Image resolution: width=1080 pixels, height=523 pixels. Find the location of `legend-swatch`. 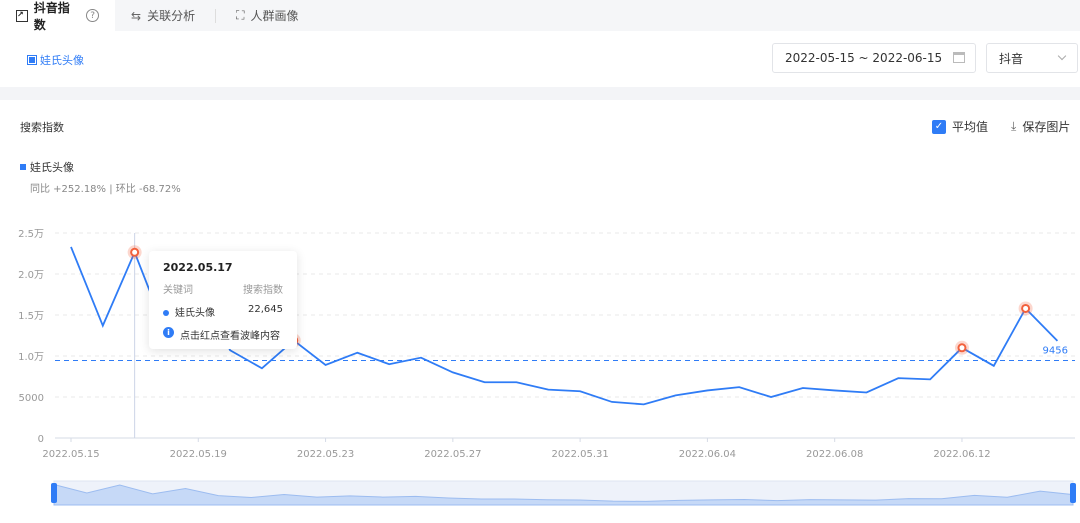

legend-swatch is located at coordinates (23, 167).